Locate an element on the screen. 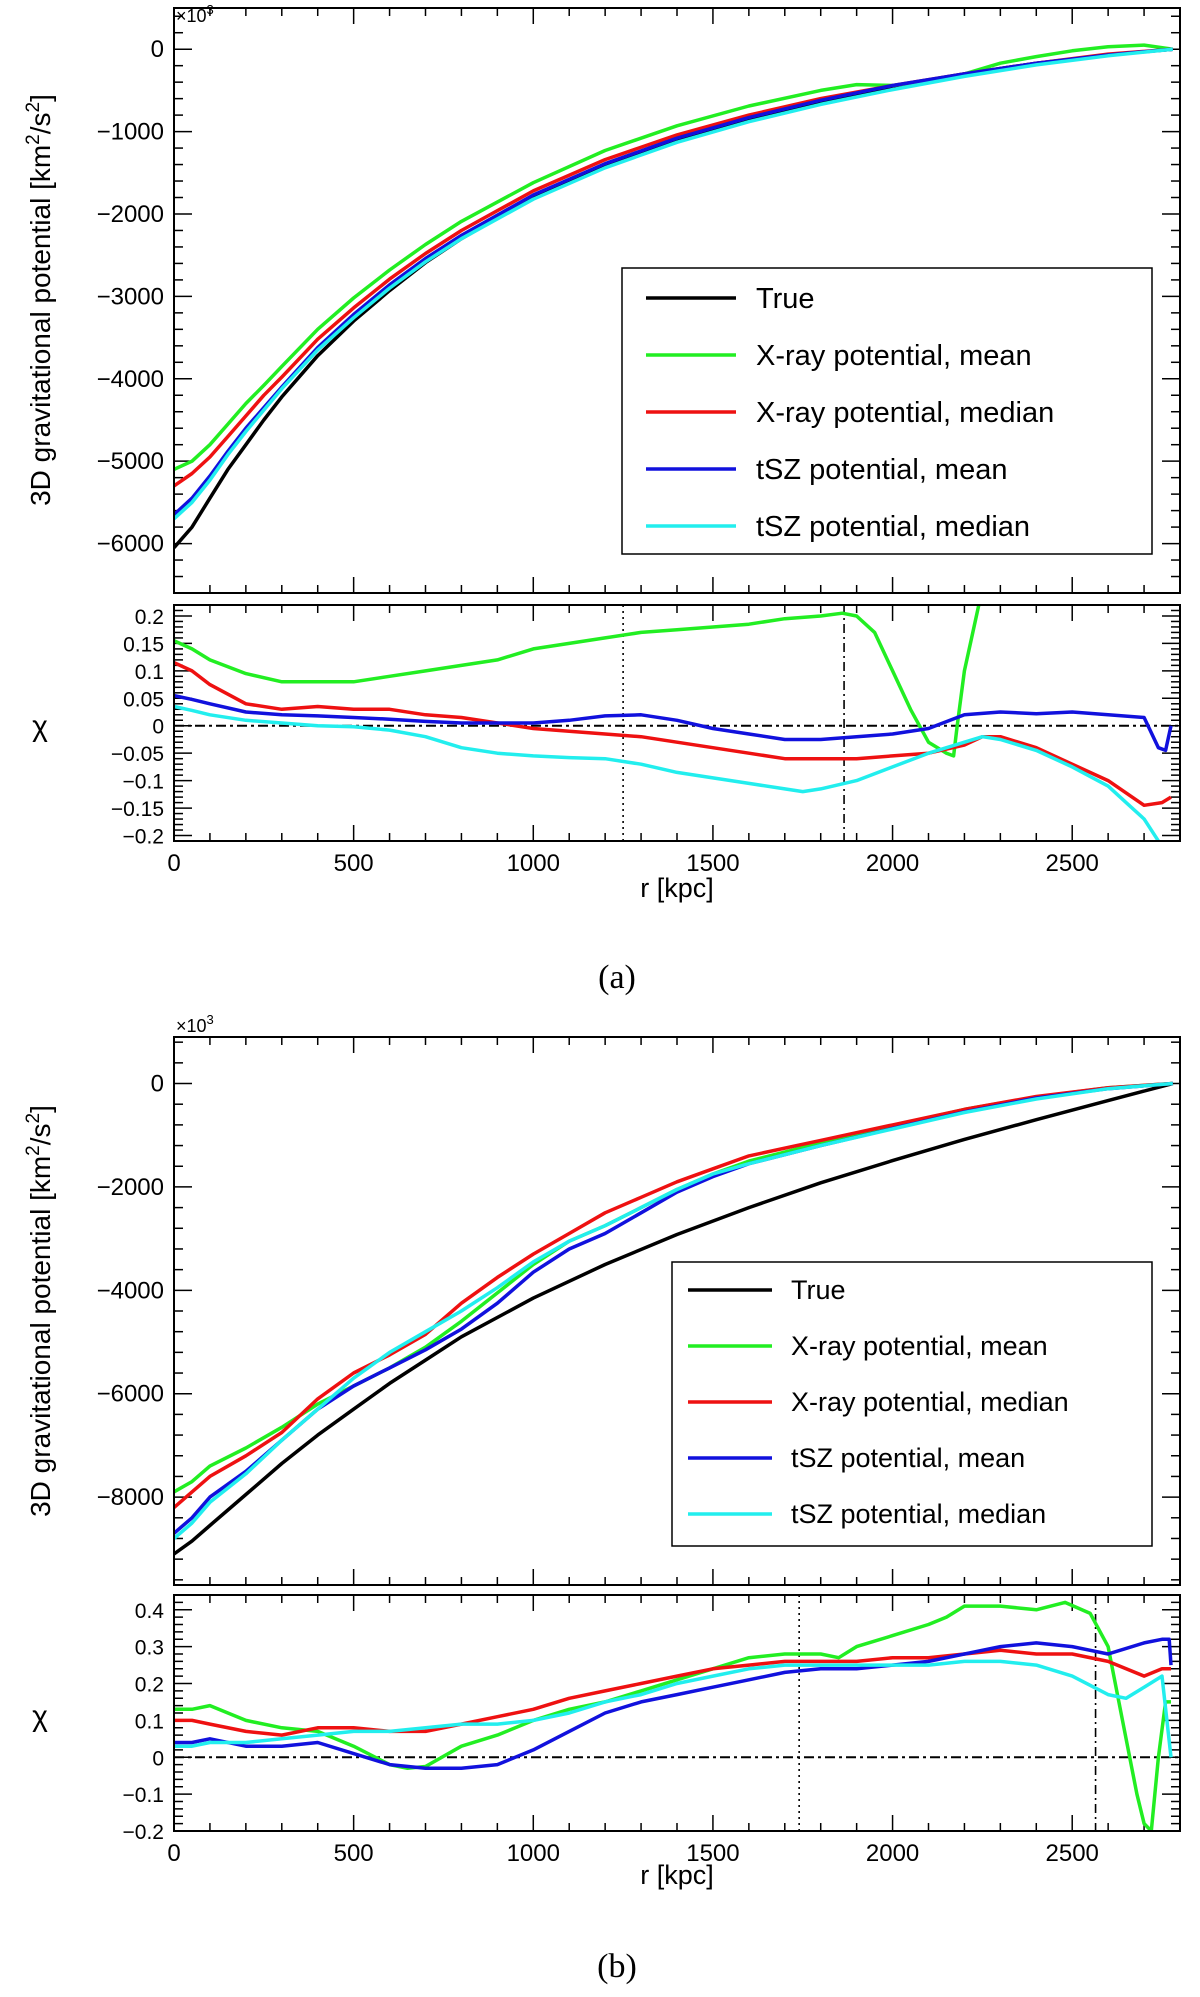  panel-a-xtick-label-2000: 2000 is located at coordinates (892, 863).